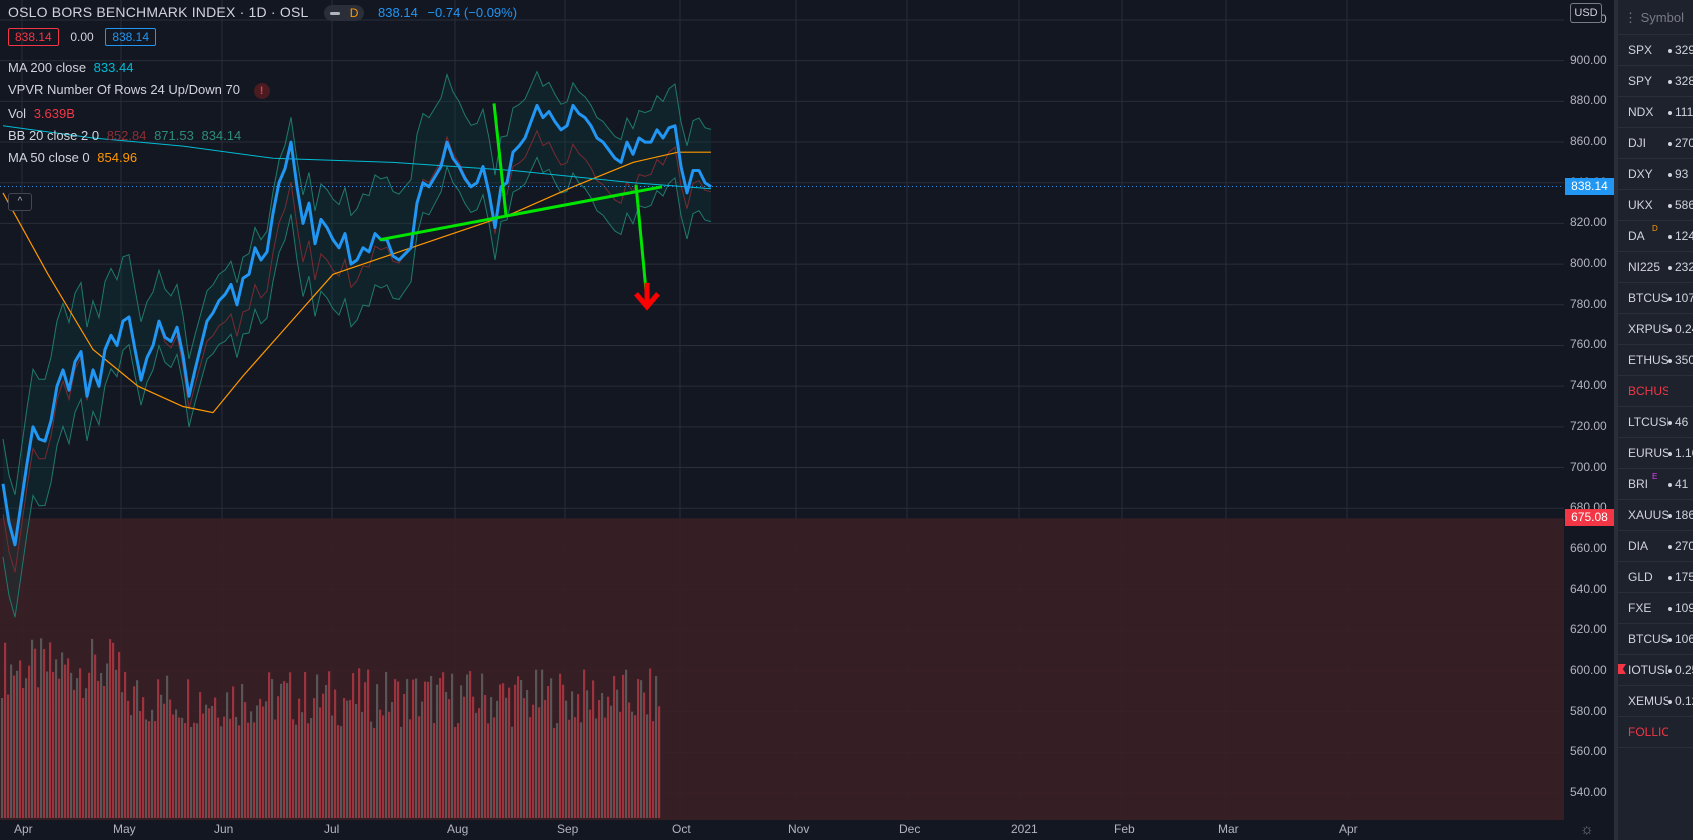  Describe the element at coordinates (1622, 669) in the screenshot. I see `flag-icon` at that location.